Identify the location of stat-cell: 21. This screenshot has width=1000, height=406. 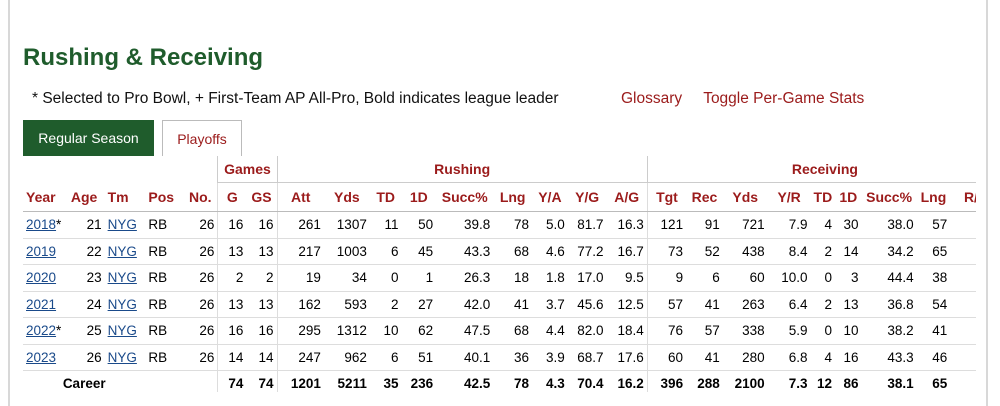
(86, 225).